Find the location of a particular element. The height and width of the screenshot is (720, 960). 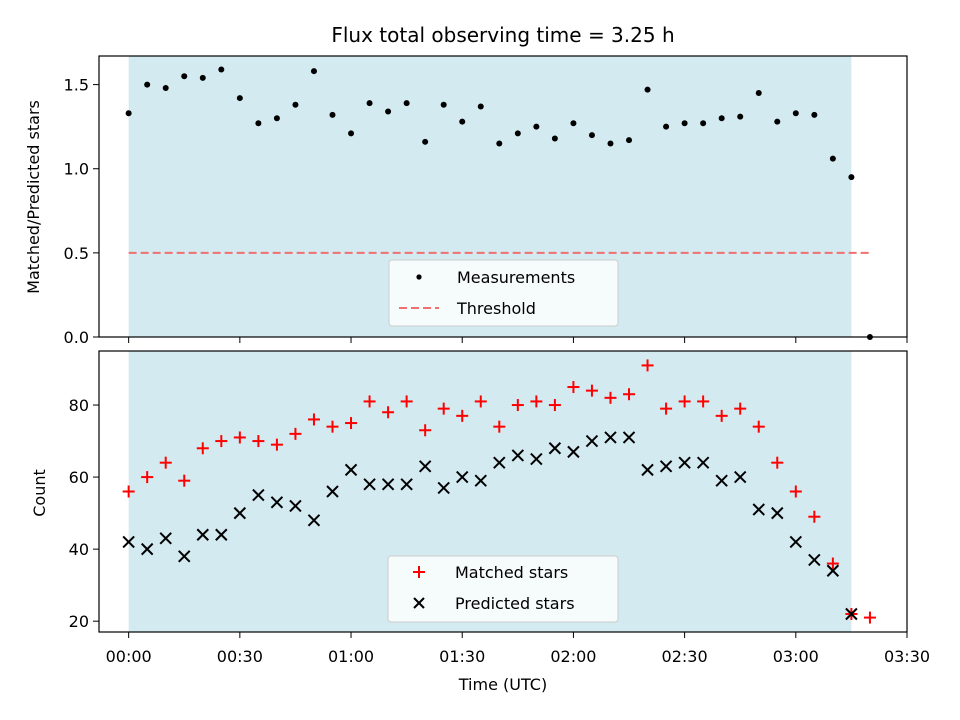

x-tick-label: 00:00 is located at coordinates (129, 656).